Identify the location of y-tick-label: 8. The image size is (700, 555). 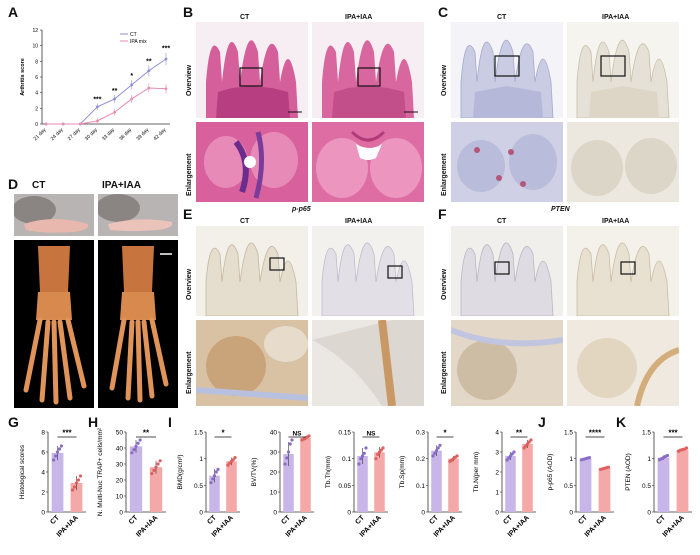
(43, 433).